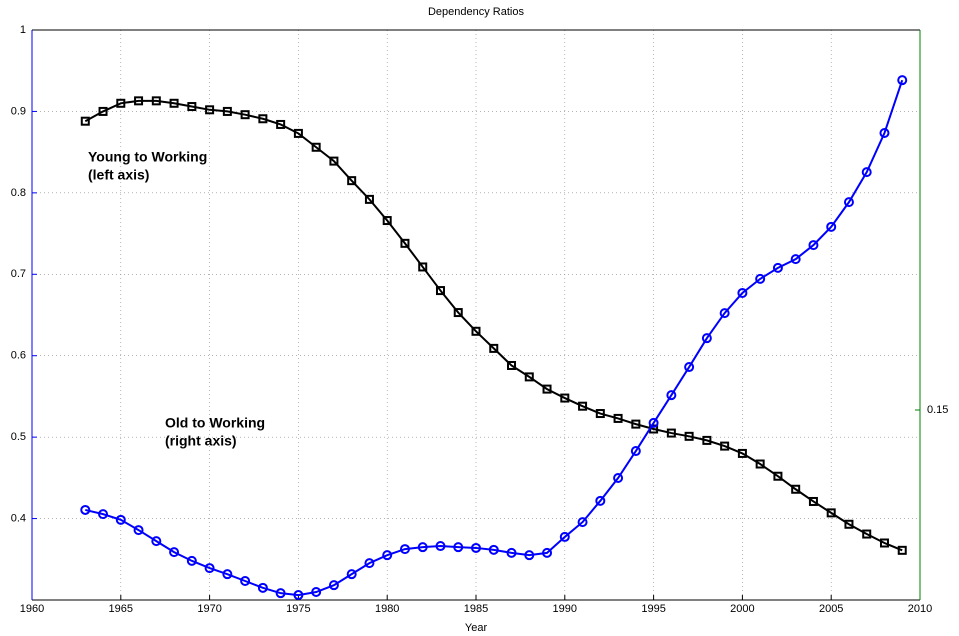  Describe the element at coordinates (742, 609) in the screenshot. I see `x-tick-label: 2000` at that location.